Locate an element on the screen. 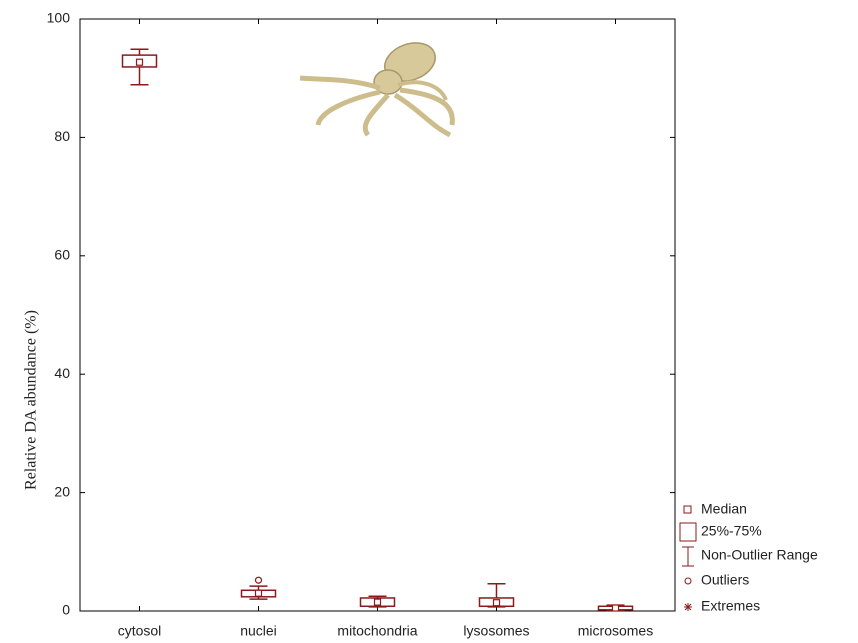  outlier is located at coordinates (258, 580).